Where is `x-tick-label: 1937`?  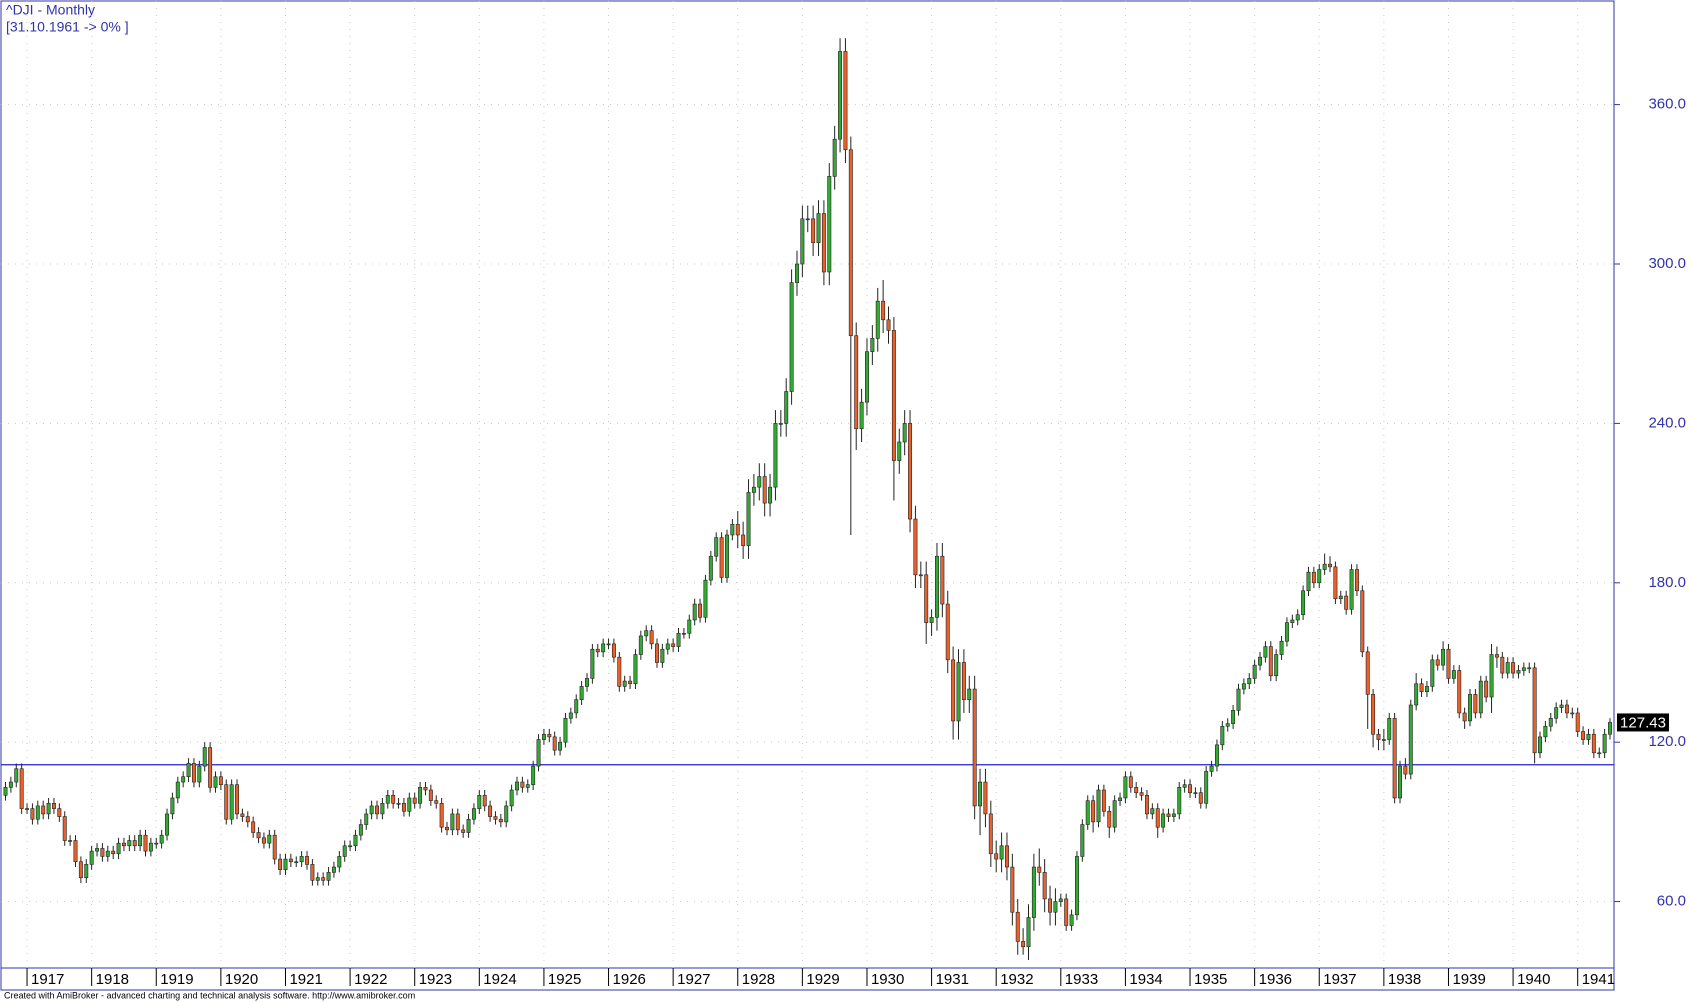 x-tick-label: 1937 is located at coordinates (1339, 979).